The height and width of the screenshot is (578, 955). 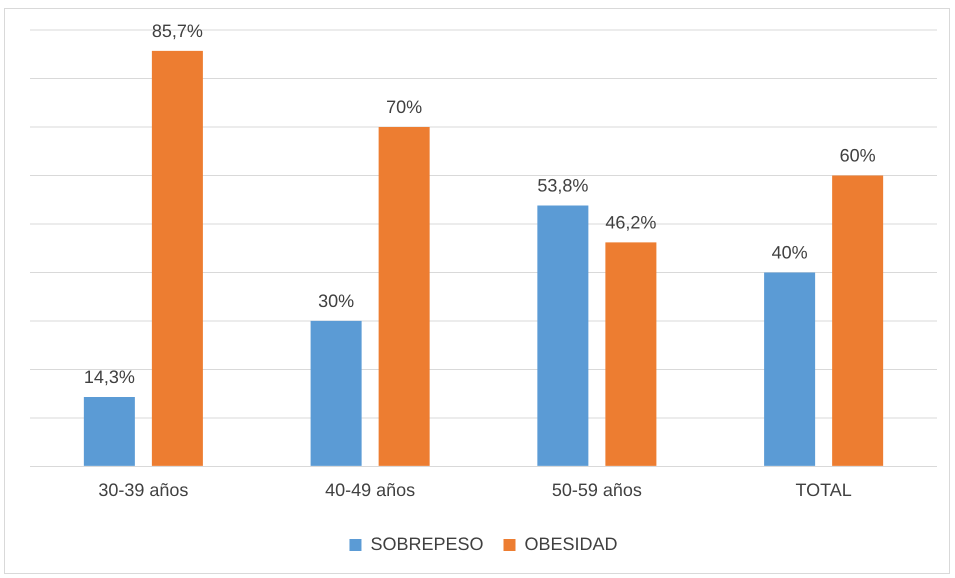 What do you see at coordinates (143, 490) in the screenshot?
I see `x-tick-label: 30-39 años` at bounding box center [143, 490].